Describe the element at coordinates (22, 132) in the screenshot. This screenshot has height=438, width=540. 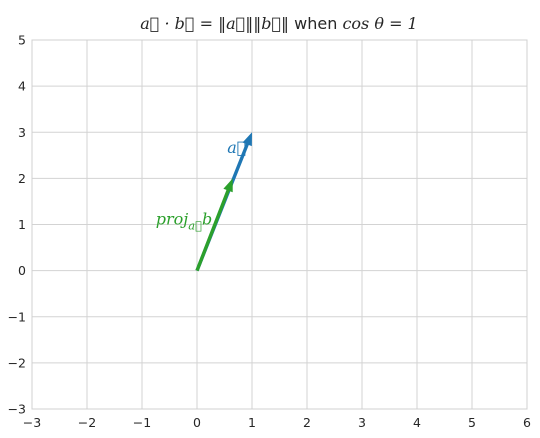
I see `y-tick-label: 3` at that location.